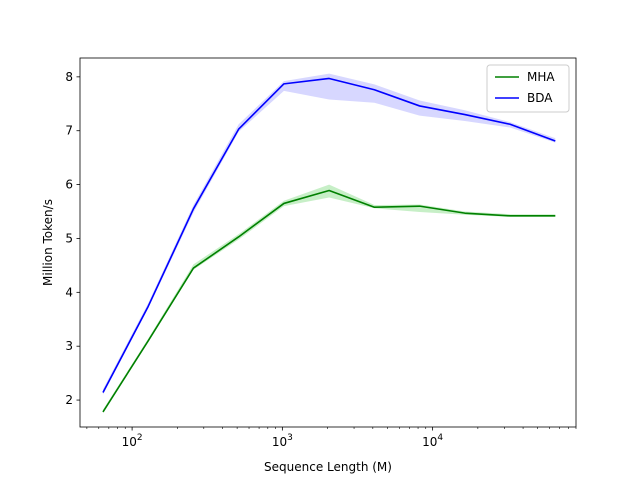 This screenshot has height=480, width=640. What do you see at coordinates (540, 98) in the screenshot?
I see `bda-legend-label: BDA` at bounding box center [540, 98].